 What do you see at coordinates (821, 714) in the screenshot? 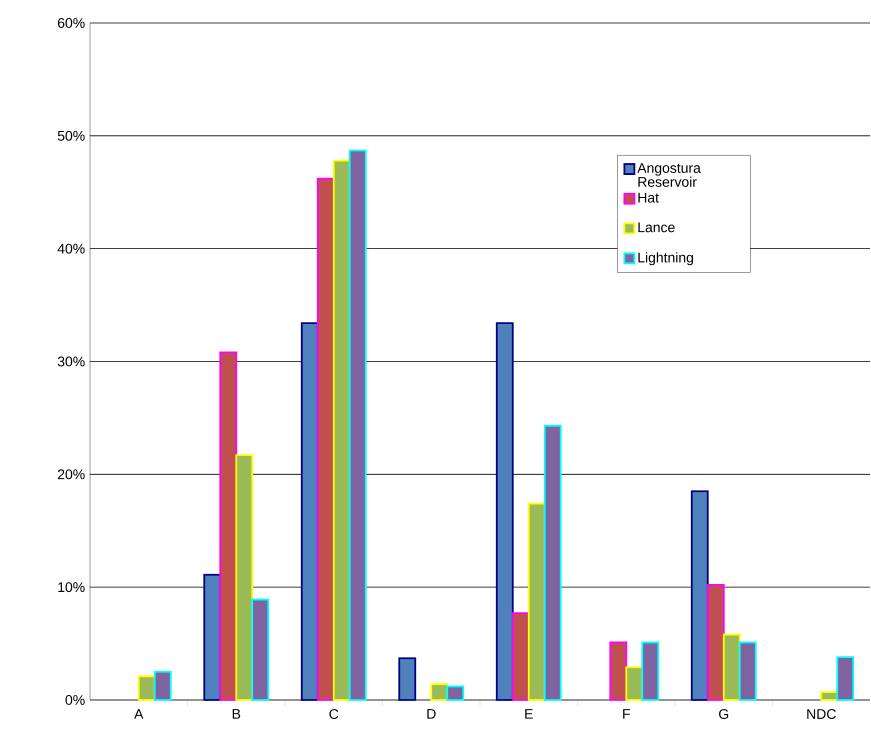
I see `x-tick-label: NDC` at bounding box center [821, 714].